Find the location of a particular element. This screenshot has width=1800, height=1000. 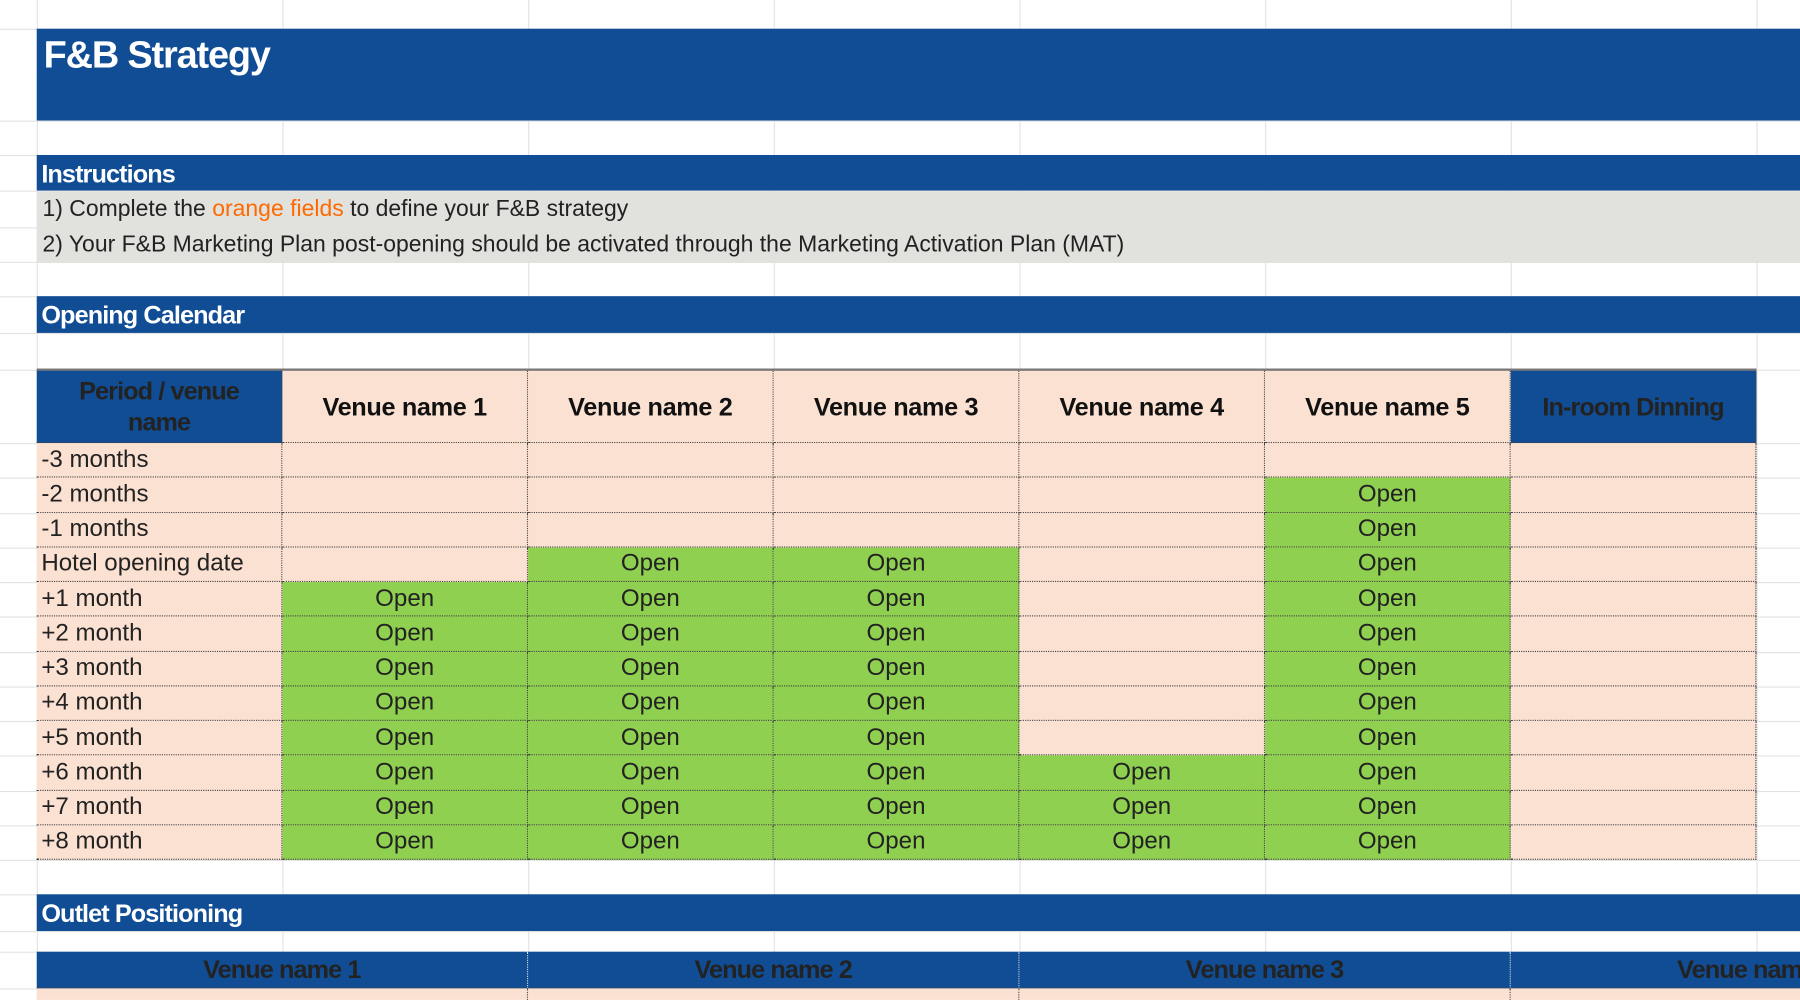

title: F&B Strategy is located at coordinates (157, 54).